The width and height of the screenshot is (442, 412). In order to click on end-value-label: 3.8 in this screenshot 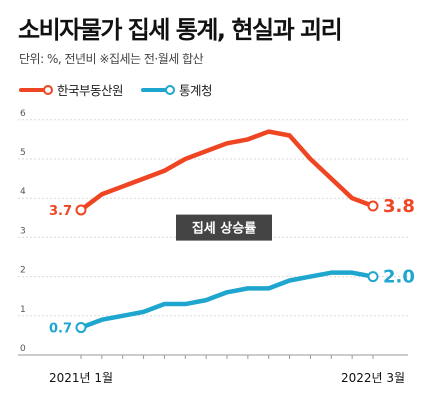, I will do `click(399, 206)`.